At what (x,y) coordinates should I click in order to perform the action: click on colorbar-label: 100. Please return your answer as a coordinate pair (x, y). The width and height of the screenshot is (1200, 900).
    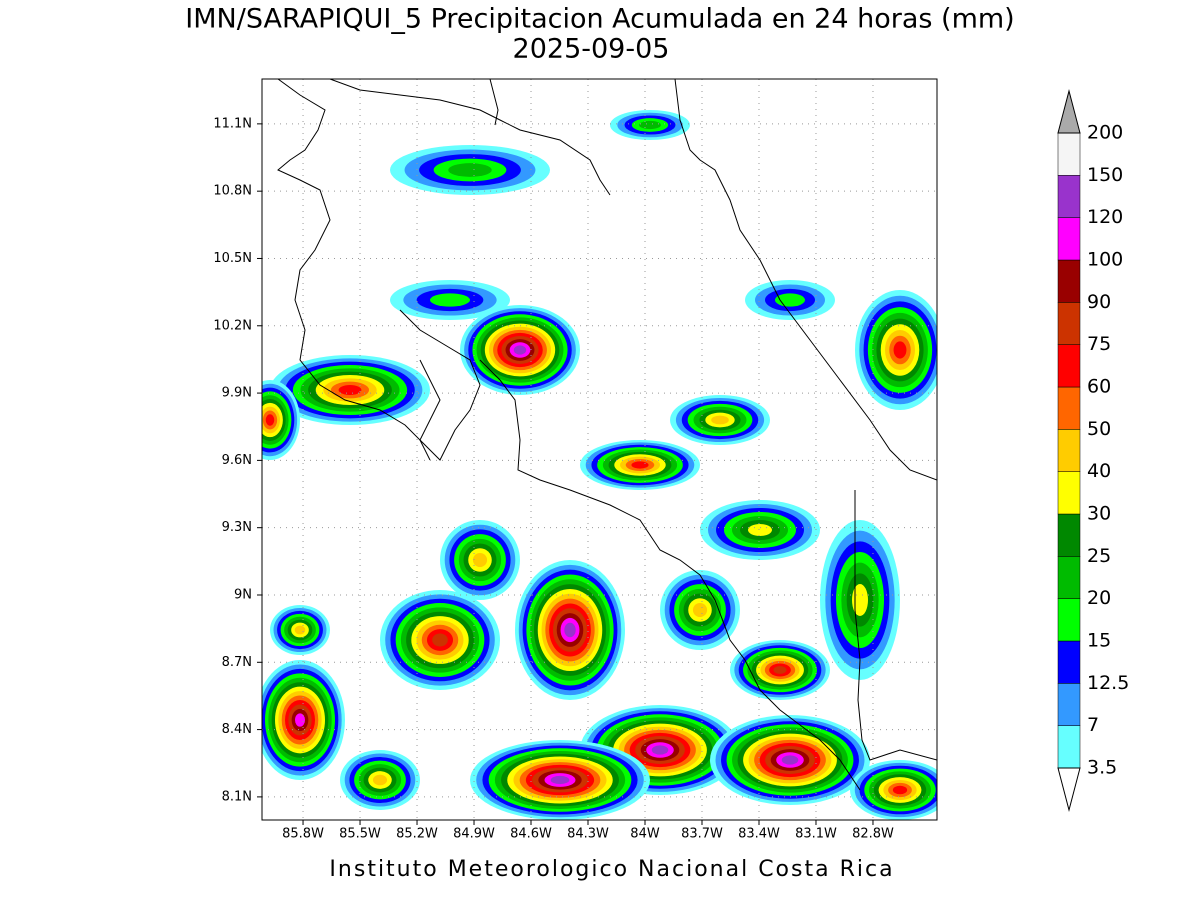
    Looking at the image, I should click on (1105, 260).